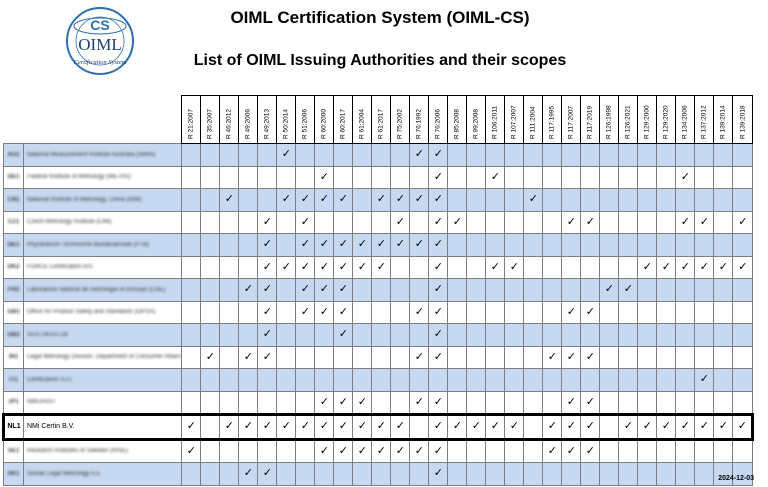 This screenshot has width=768, height=487. I want to click on column-header: R 117:2019, so click(590, 119).